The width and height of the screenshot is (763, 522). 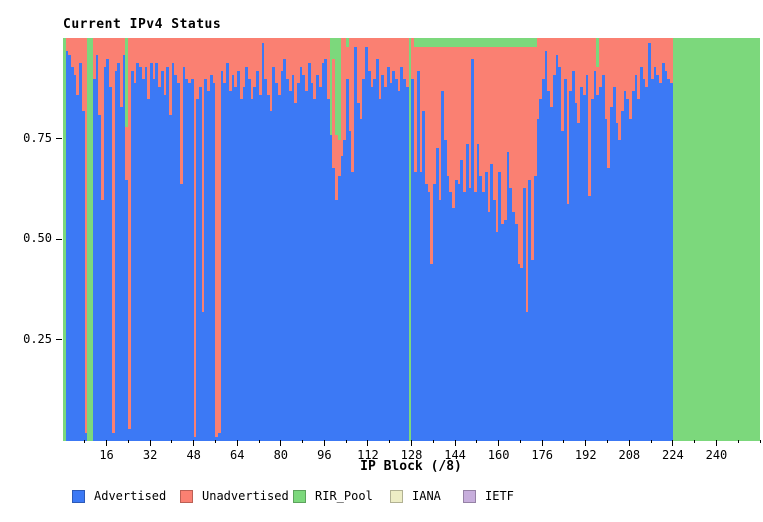 What do you see at coordinates (522, 354) in the screenshot?
I see `bar-block-168-advertised-segment` at bounding box center [522, 354].